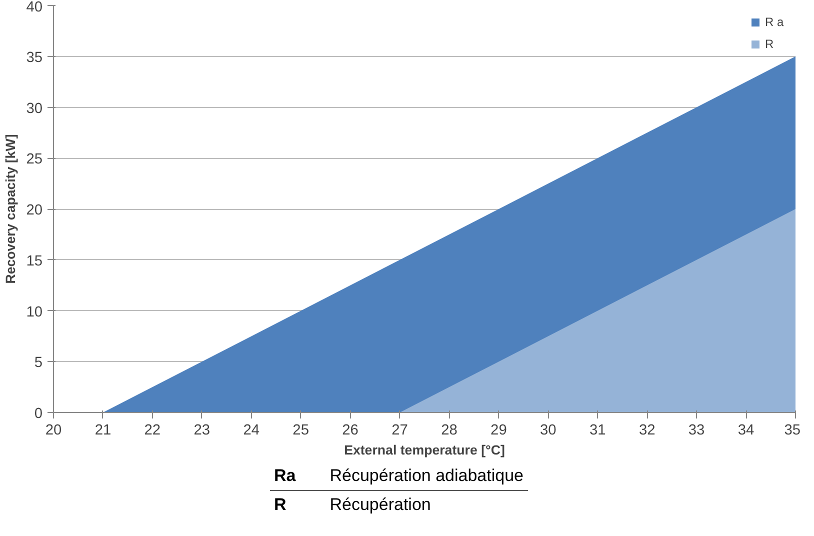 The width and height of the screenshot is (814, 536). Describe the element at coordinates (34, 261) in the screenshot. I see `y-tick-label: 15` at that location.